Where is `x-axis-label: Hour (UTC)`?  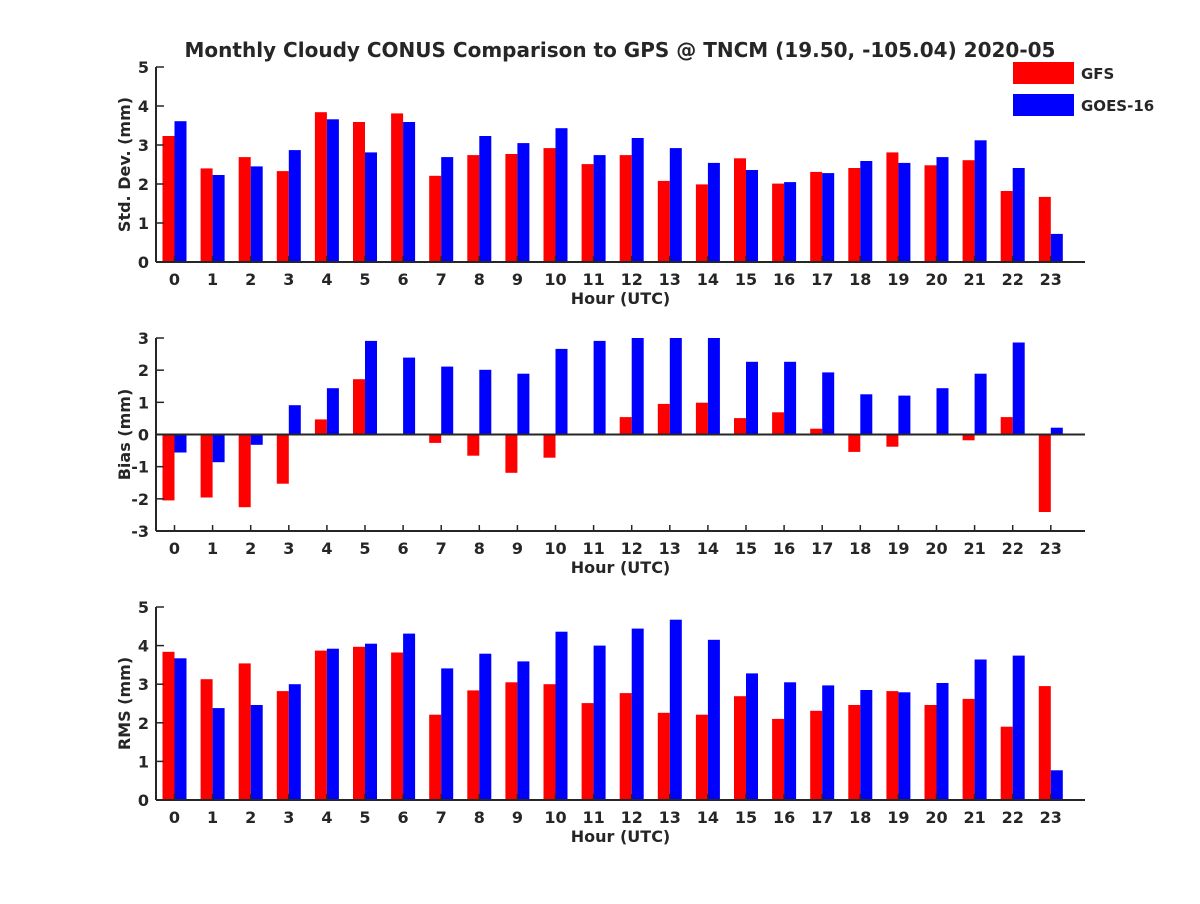 x-axis-label: Hour (UTC) is located at coordinates (621, 567).